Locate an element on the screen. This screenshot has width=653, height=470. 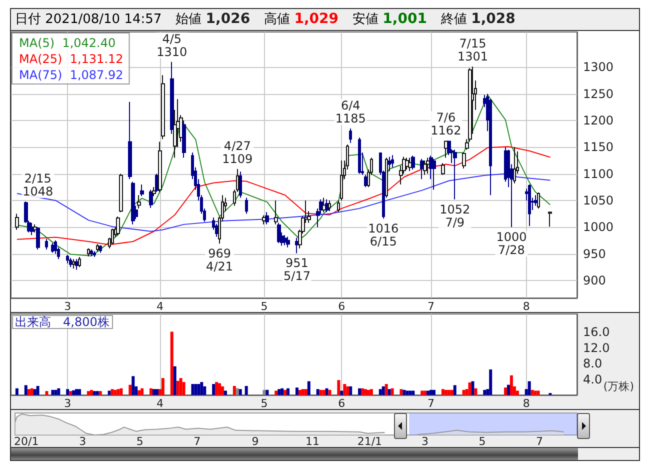
y-tick-label: 12.0 is located at coordinates (596, 347).